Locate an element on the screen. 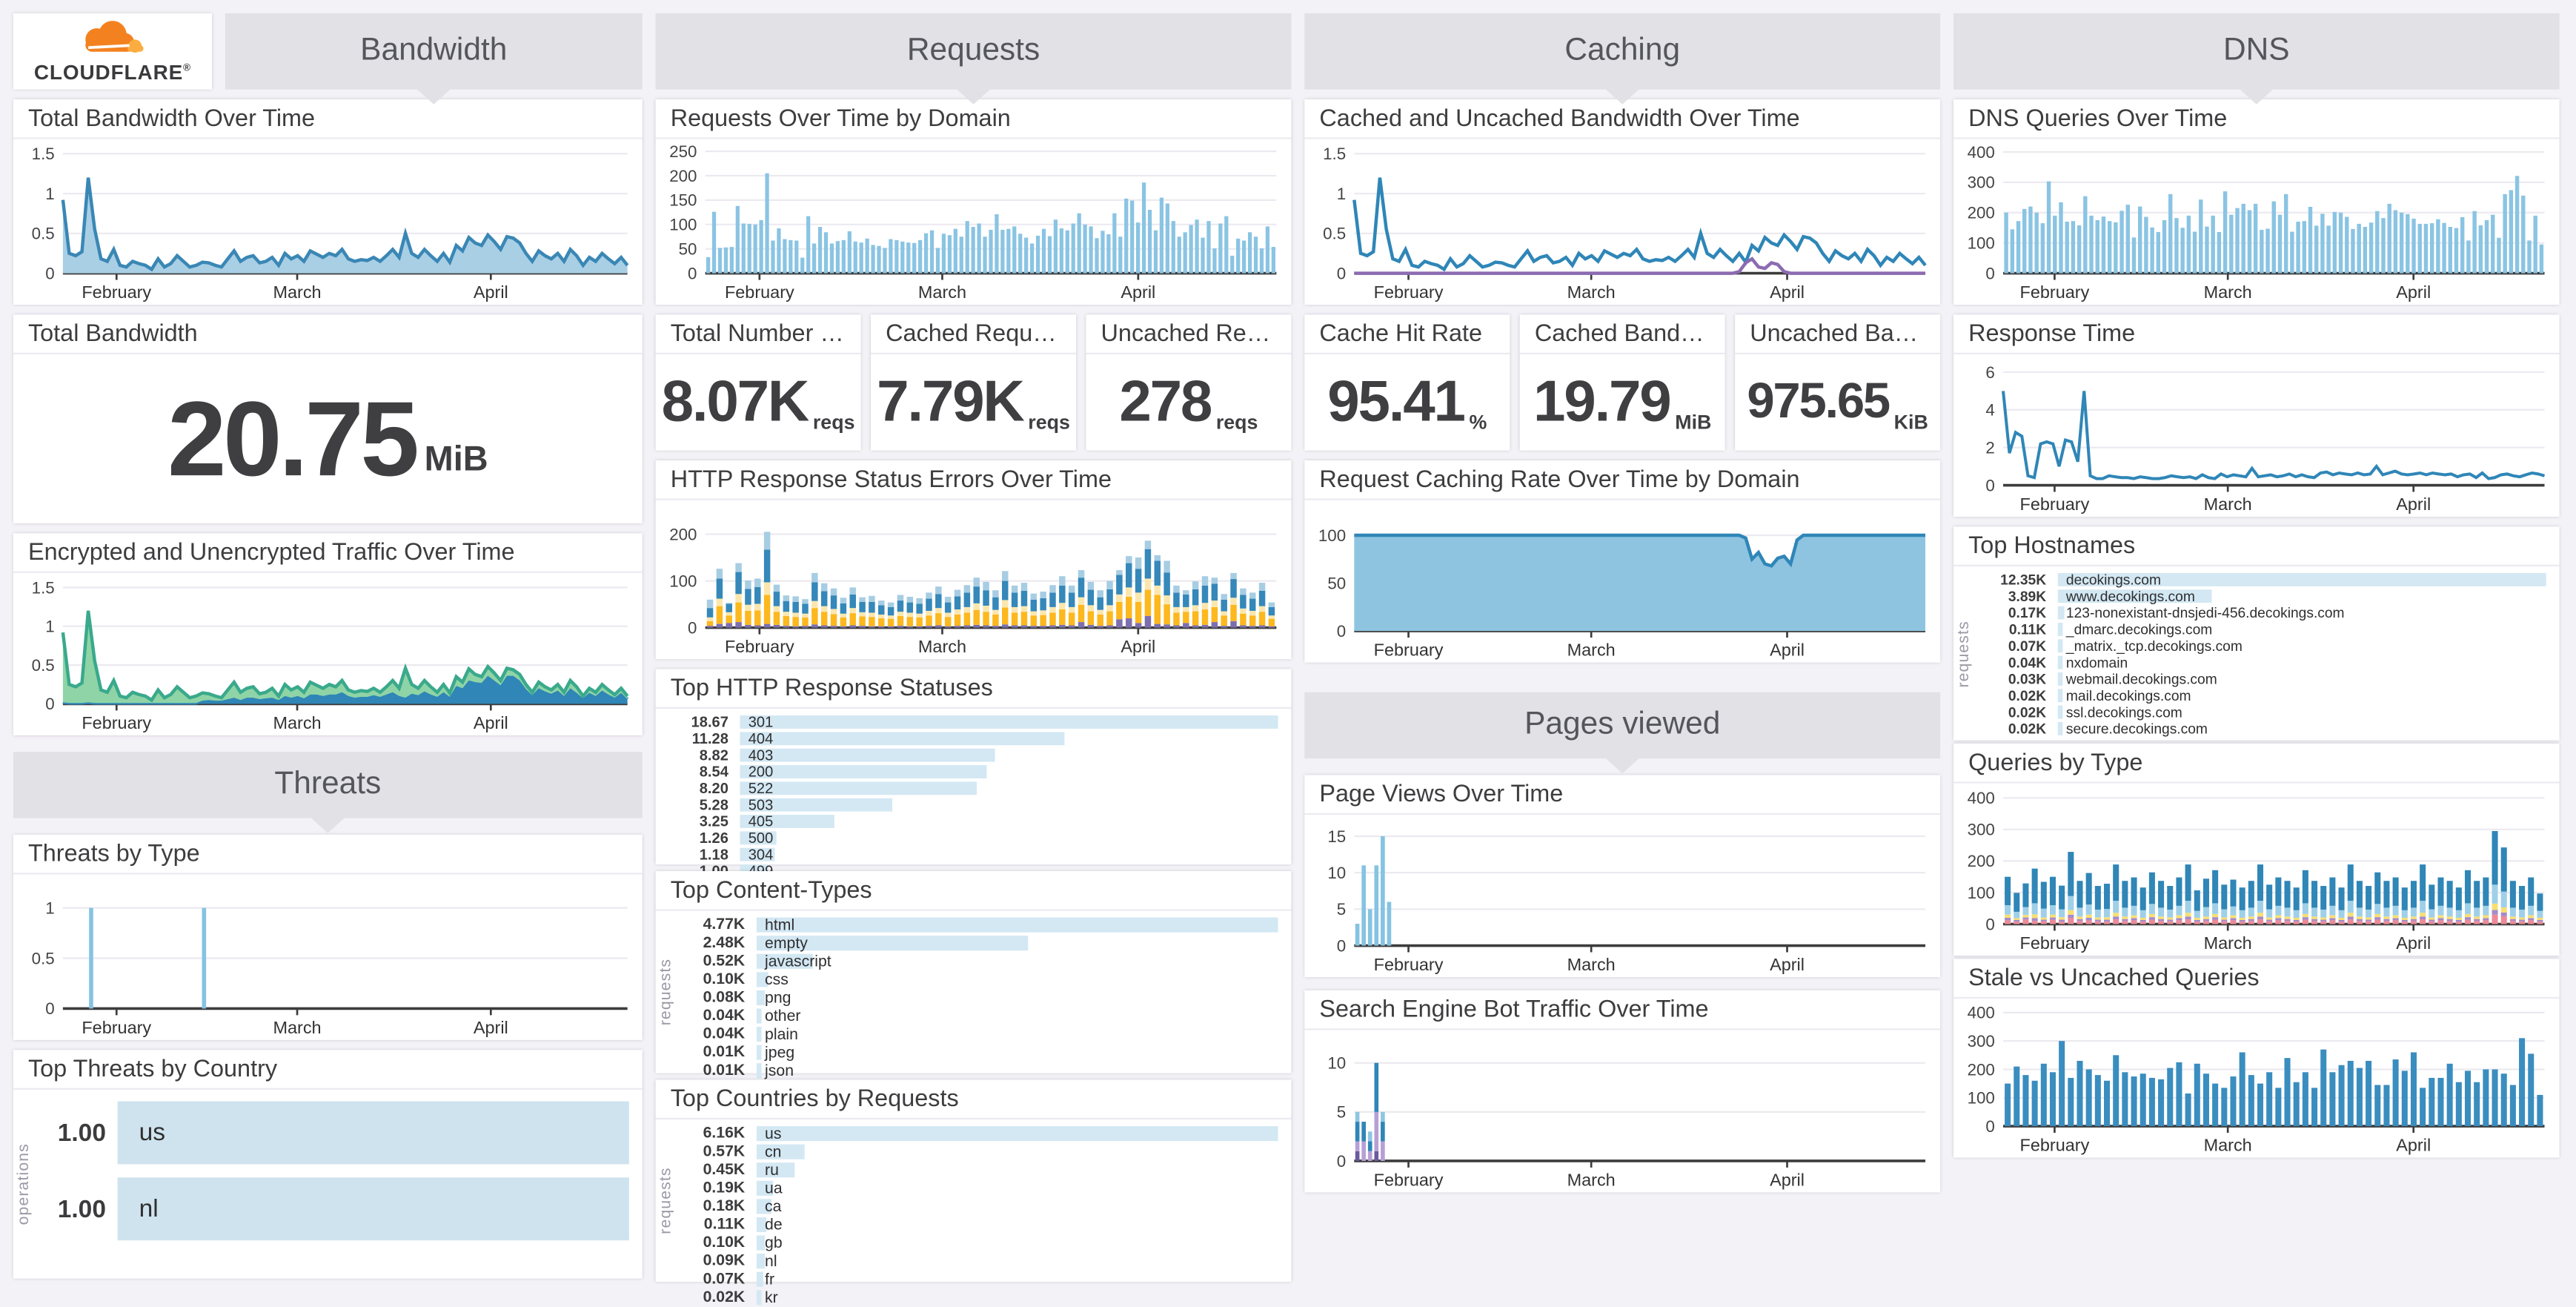  list-row: 0.02K mail.decokings.com is located at coordinates (2261, 695).